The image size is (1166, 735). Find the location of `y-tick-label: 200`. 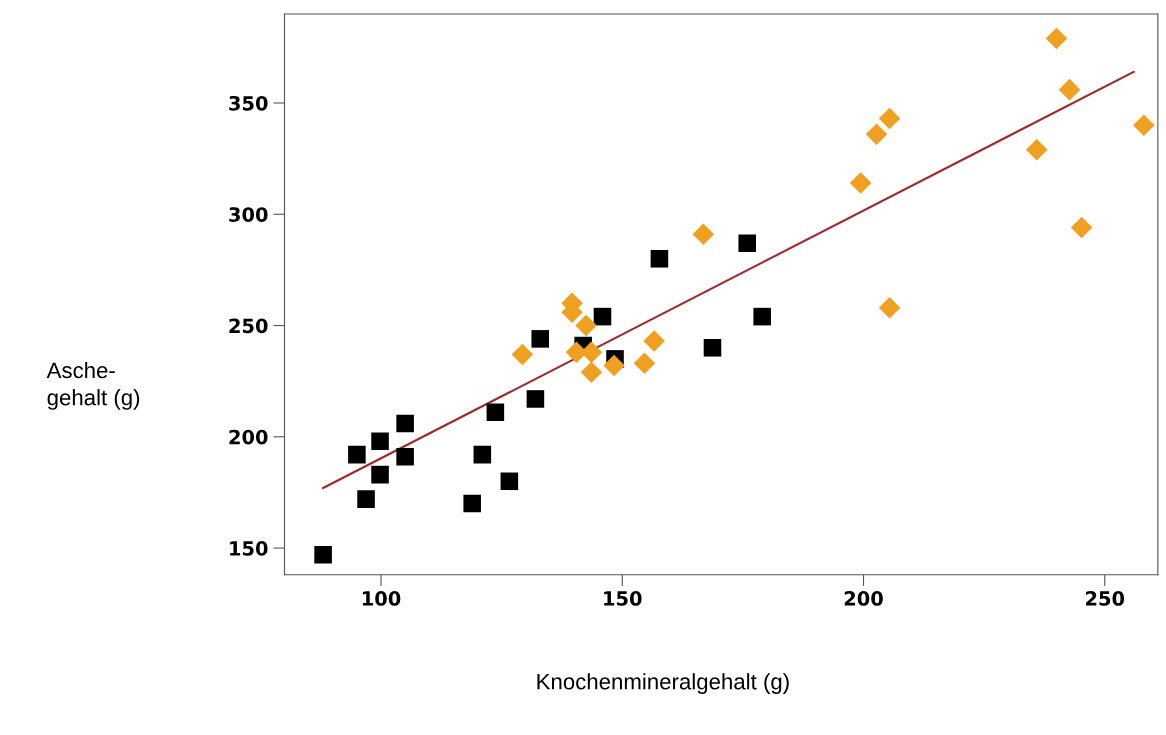

y-tick-label: 200 is located at coordinates (248, 437).